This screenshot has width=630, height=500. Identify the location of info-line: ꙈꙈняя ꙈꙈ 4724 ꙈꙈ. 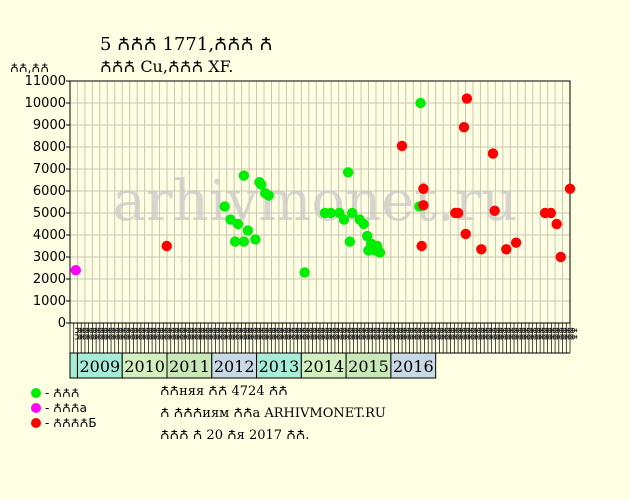
(224, 391).